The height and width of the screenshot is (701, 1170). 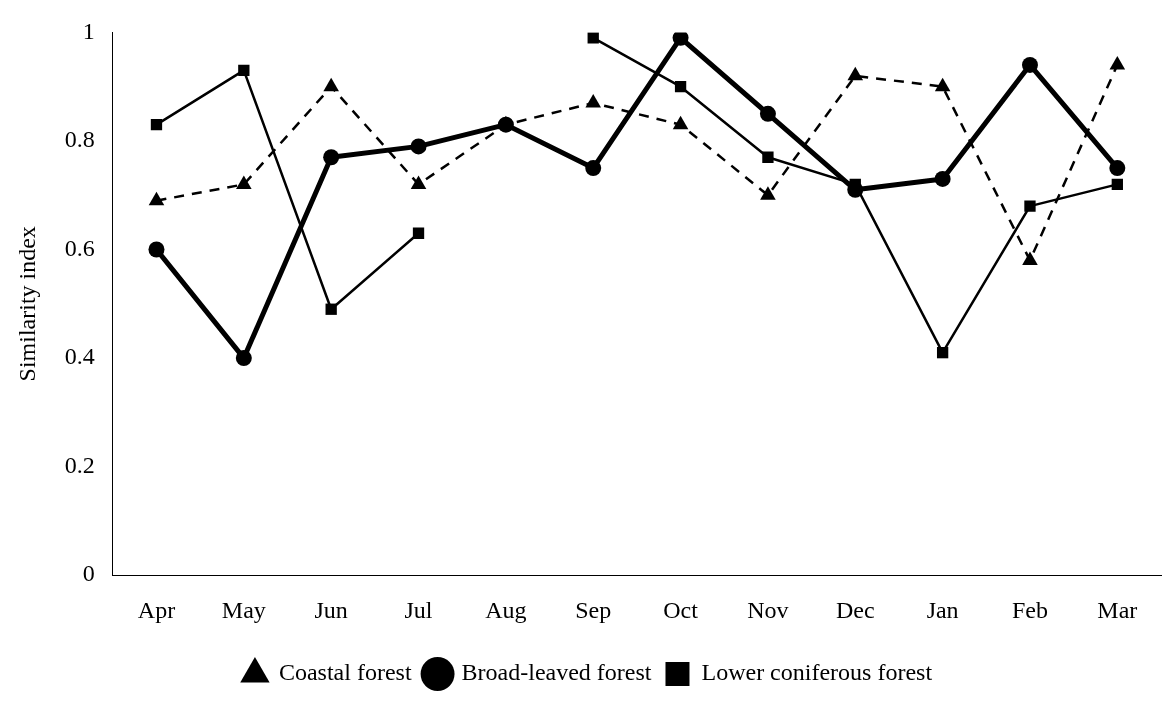 I want to click on legend-label: Broad-leaved forest, so click(x=556, y=672).